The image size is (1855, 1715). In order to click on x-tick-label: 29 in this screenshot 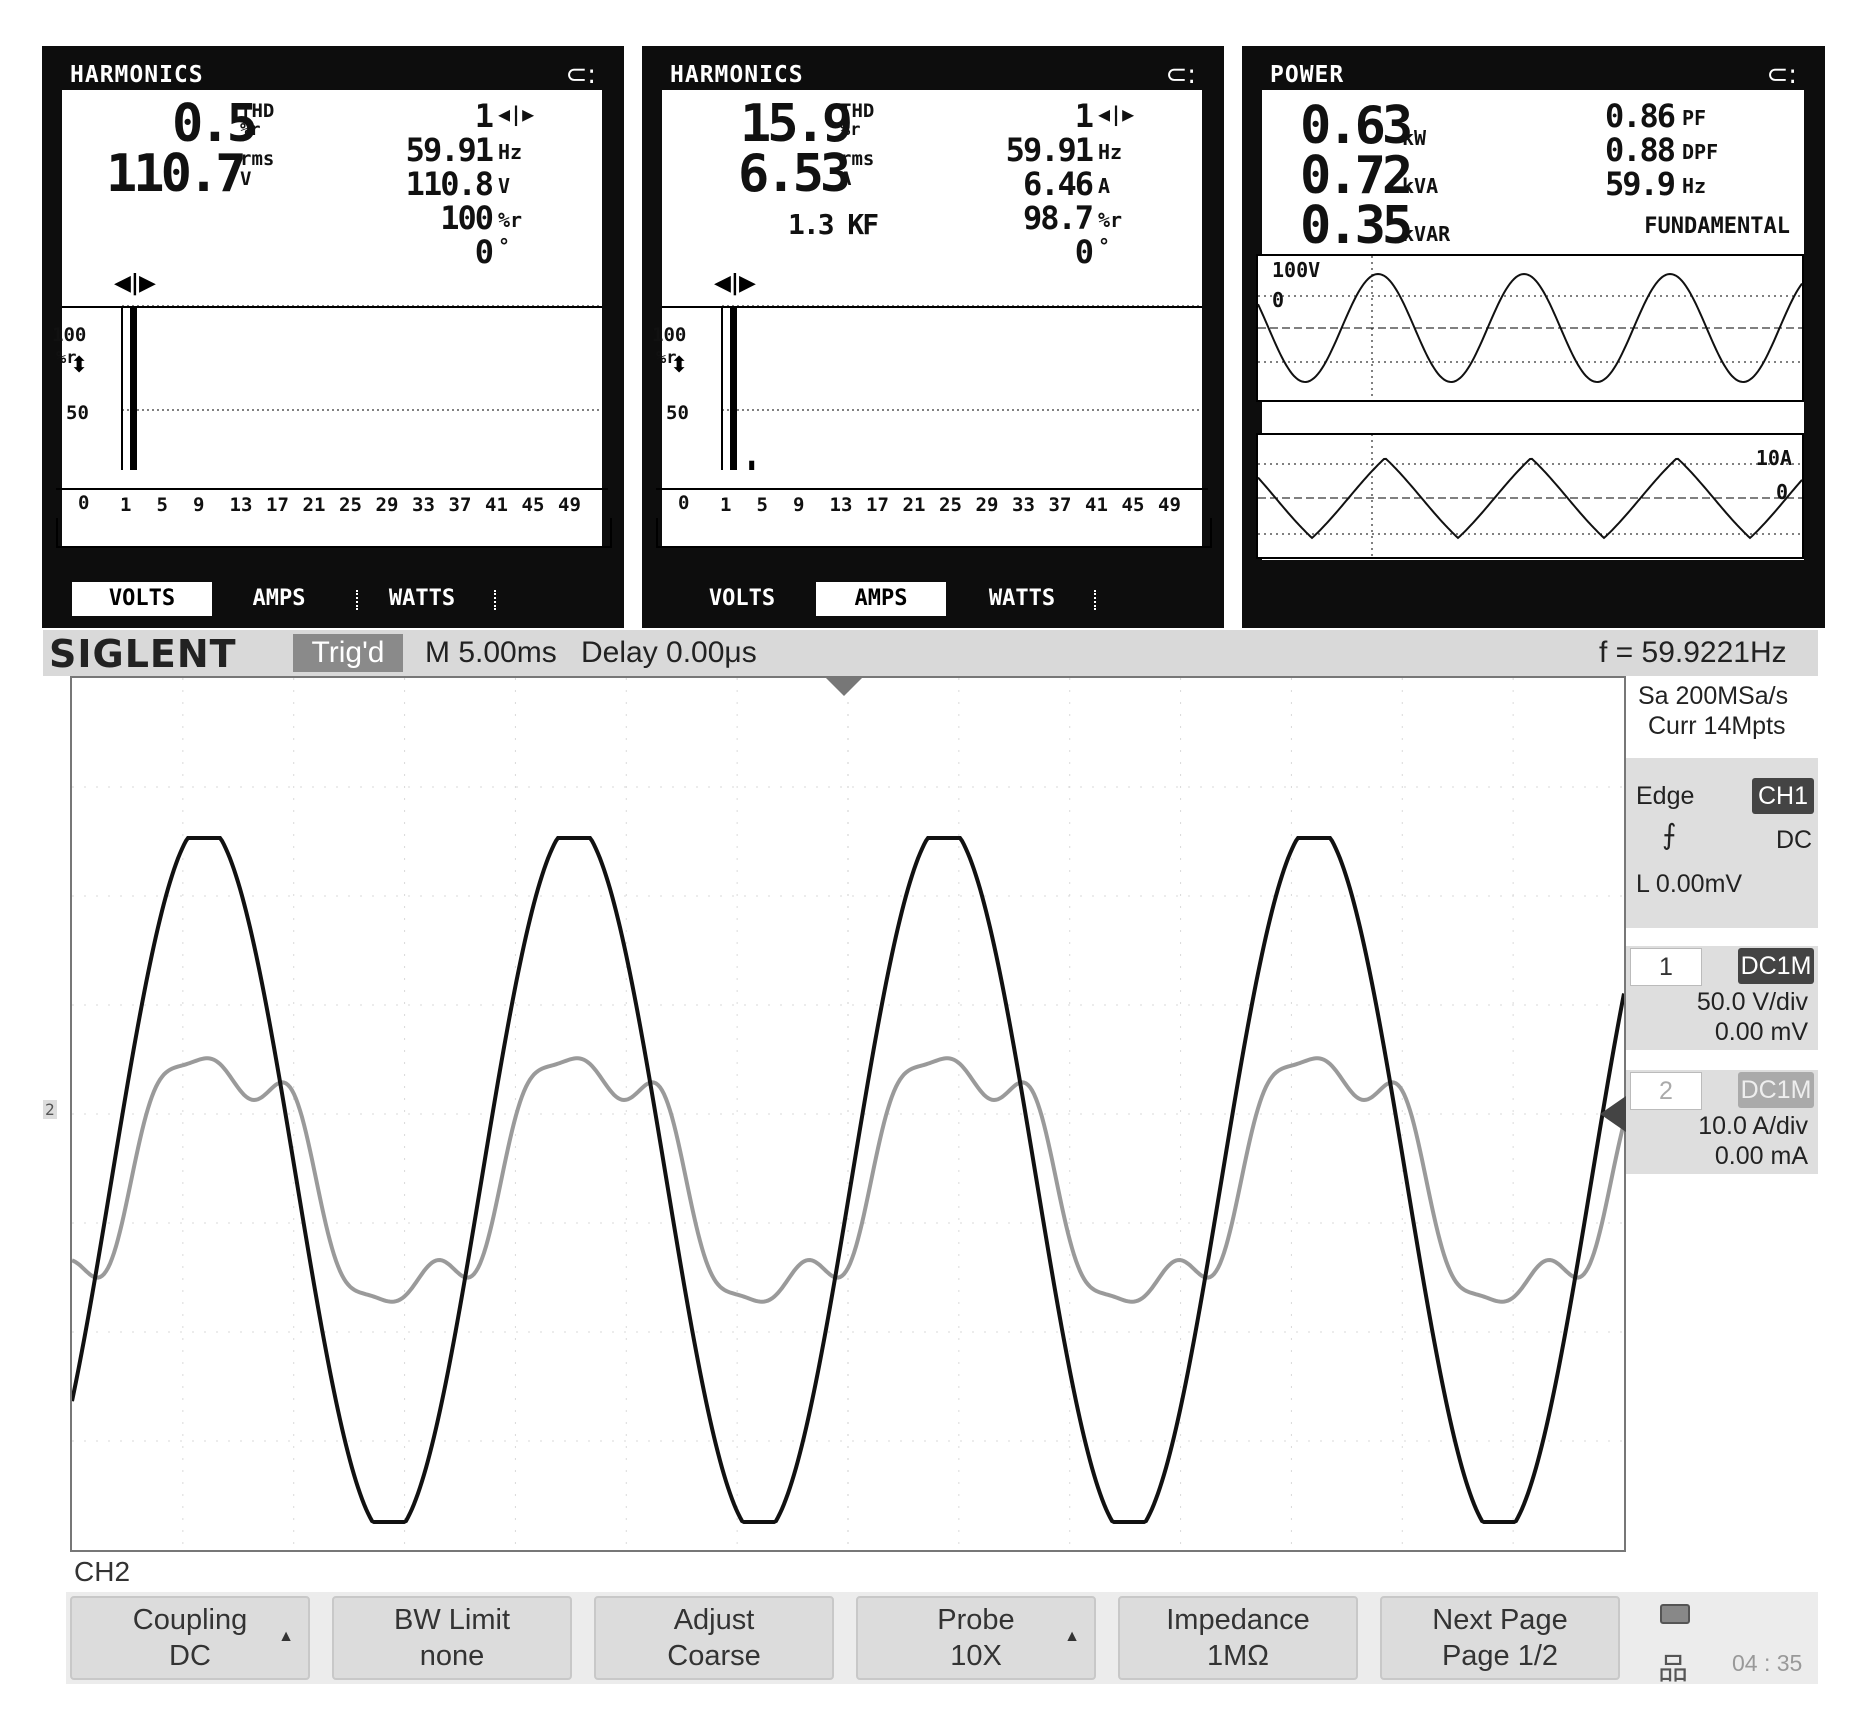, I will do `click(987, 505)`.